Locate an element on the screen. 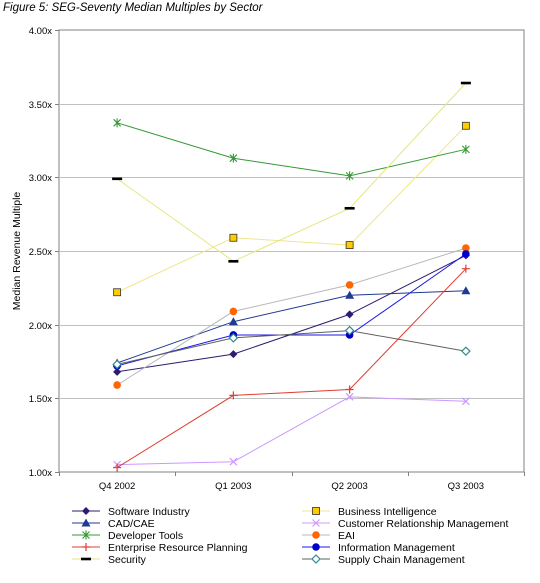 This screenshot has width=540, height=583. legend-item-developer-tools: Developer Tools is located at coordinates (127, 536).